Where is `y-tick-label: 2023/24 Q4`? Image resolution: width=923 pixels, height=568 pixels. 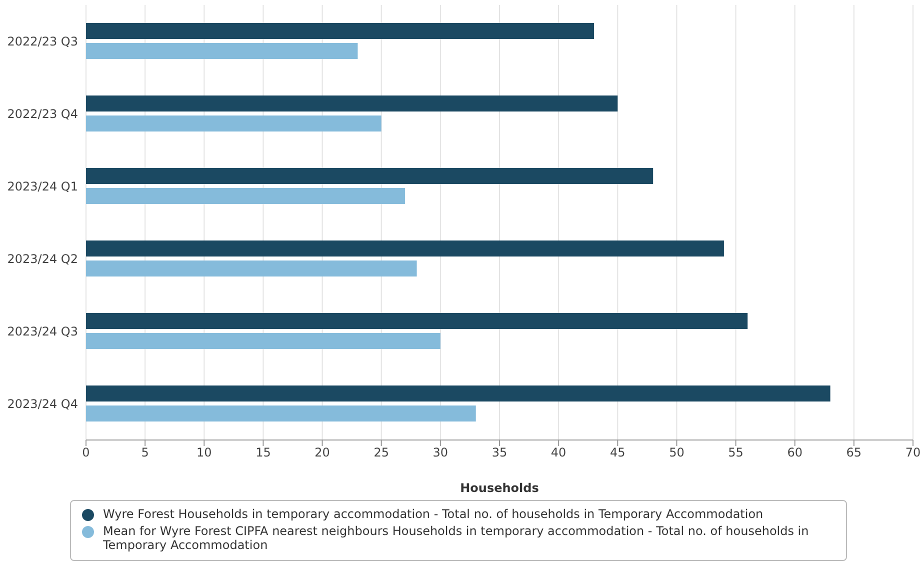
y-tick-label: 2023/24 Q4 is located at coordinates (42, 404).